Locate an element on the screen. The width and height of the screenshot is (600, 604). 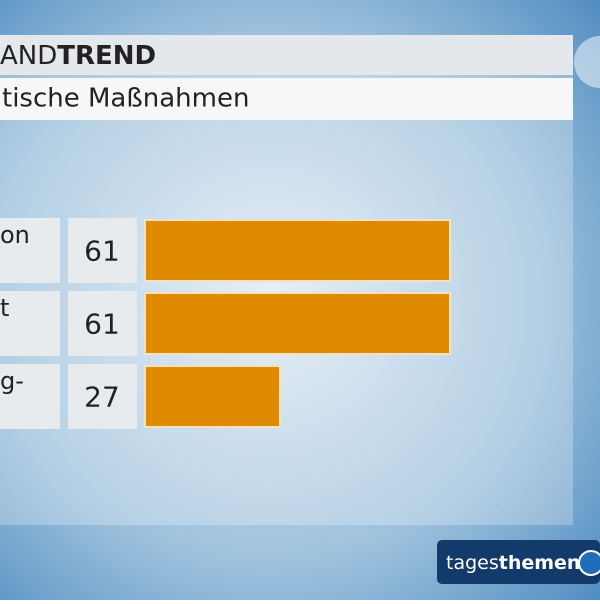
logo-bold: themen is located at coordinates (540, 563).